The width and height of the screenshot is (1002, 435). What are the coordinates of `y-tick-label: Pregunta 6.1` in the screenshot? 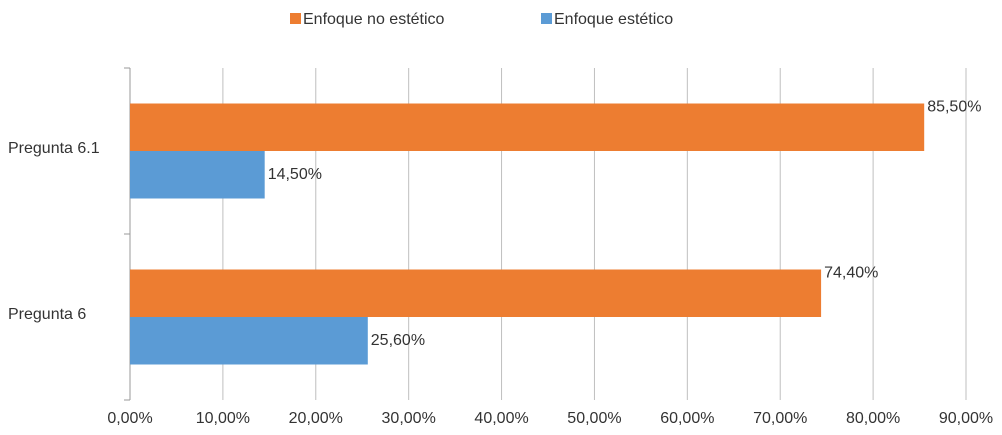 It's located at (54, 148).